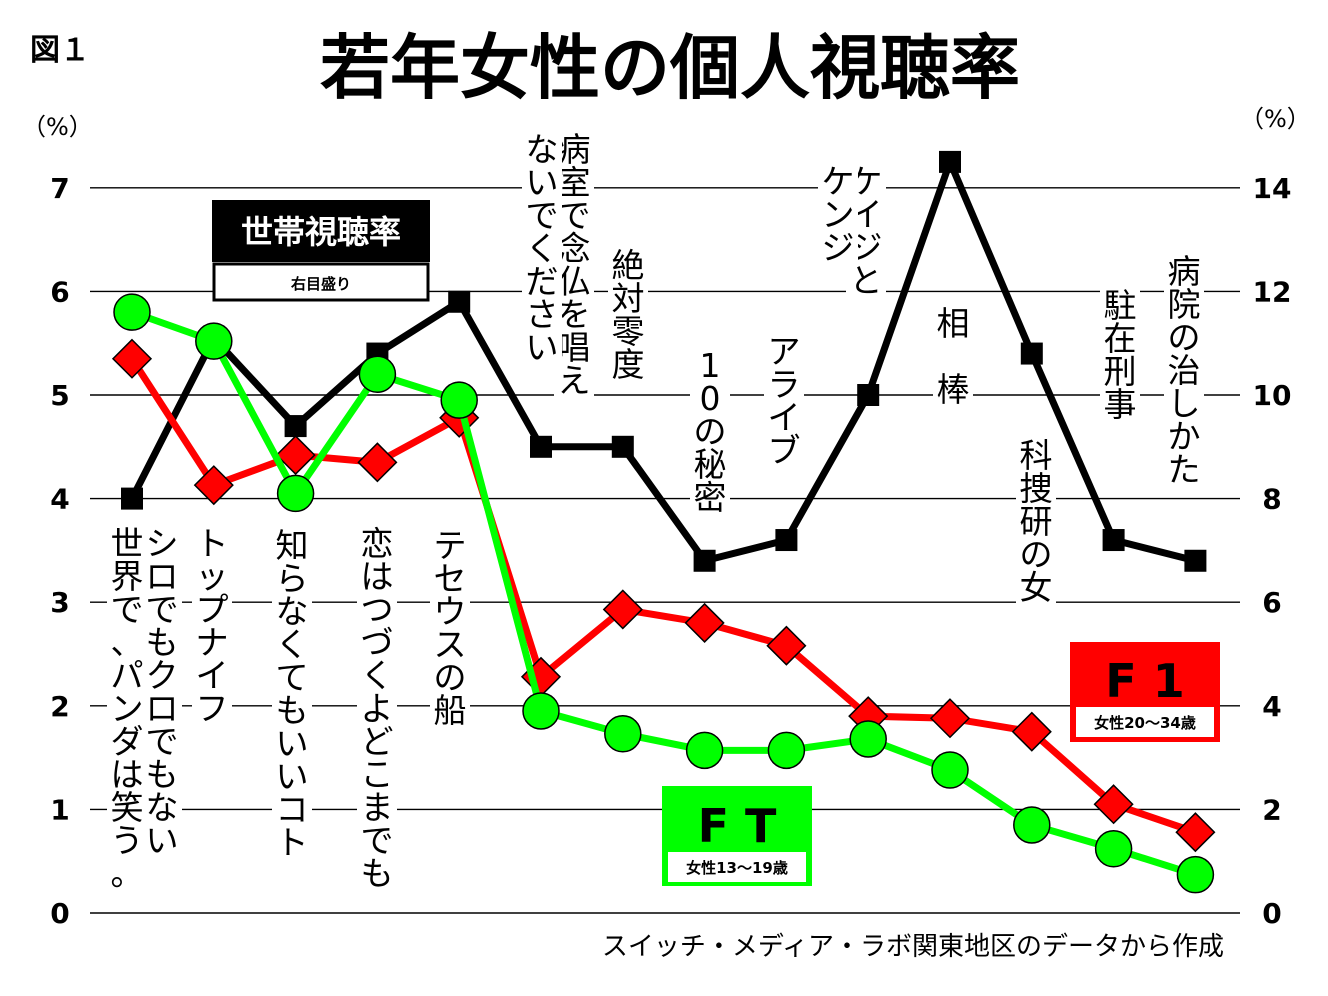  Describe the element at coordinates (710, 365) in the screenshot. I see `program-label-char: 1` at that location.